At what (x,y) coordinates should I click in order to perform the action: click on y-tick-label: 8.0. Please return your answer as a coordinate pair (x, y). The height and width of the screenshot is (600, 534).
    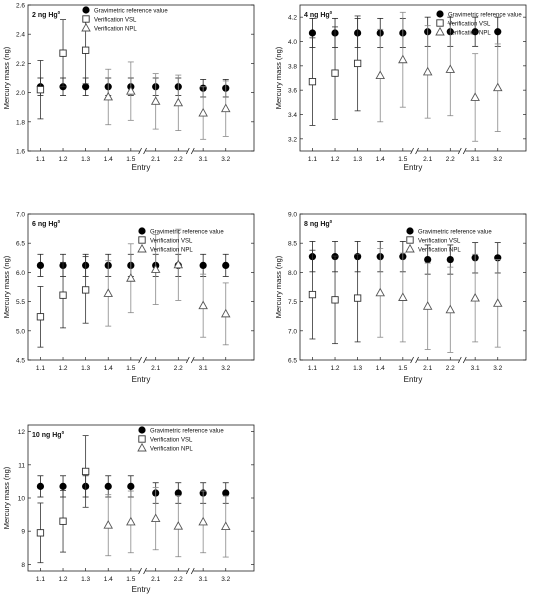
    Looking at the image, I should click on (292, 273).